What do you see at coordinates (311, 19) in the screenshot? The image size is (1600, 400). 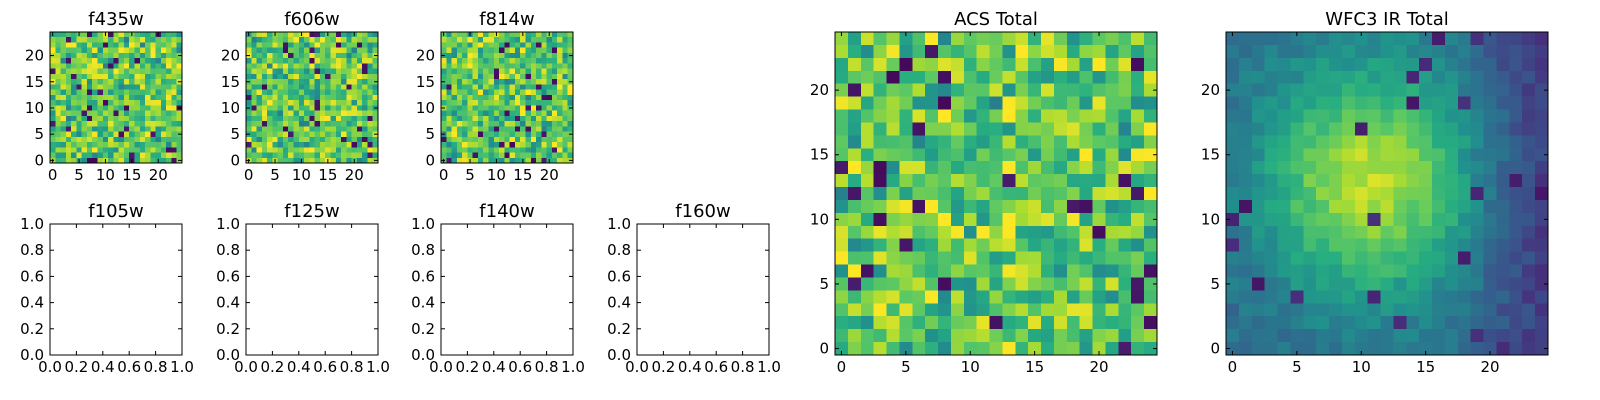 I see `subplot-title: f606w` at bounding box center [311, 19].